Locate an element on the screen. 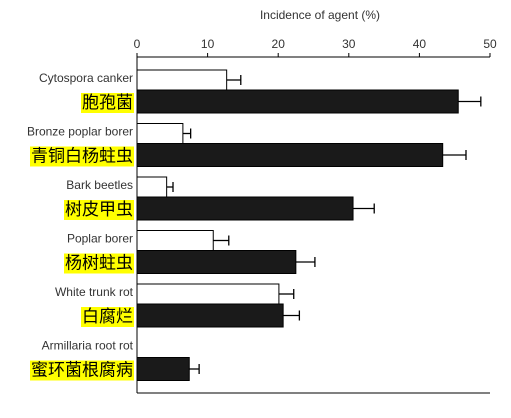 This screenshot has width=511, height=418. category-translation: 青铜白杨蛀虫 is located at coordinates (82, 157).